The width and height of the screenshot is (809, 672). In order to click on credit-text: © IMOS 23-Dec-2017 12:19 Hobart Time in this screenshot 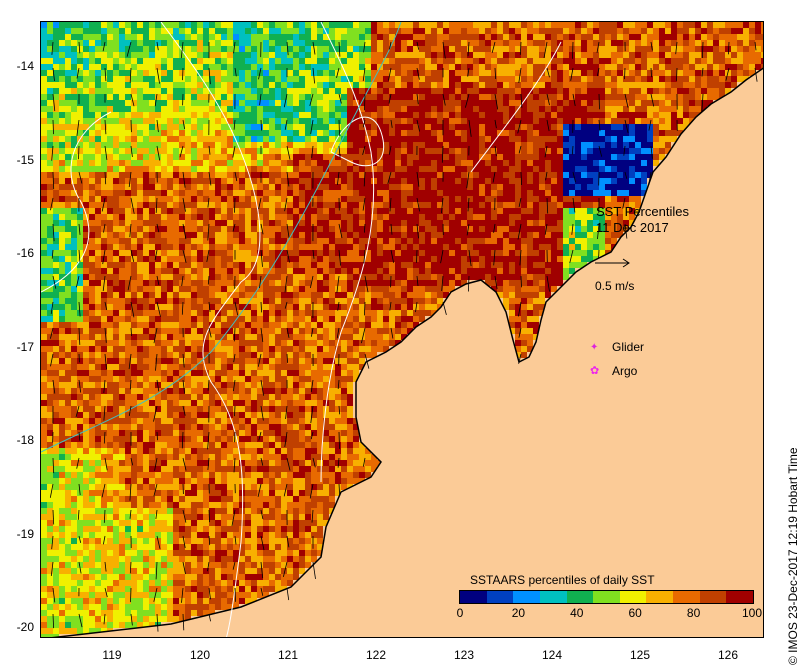, I will do `click(793, 556)`.